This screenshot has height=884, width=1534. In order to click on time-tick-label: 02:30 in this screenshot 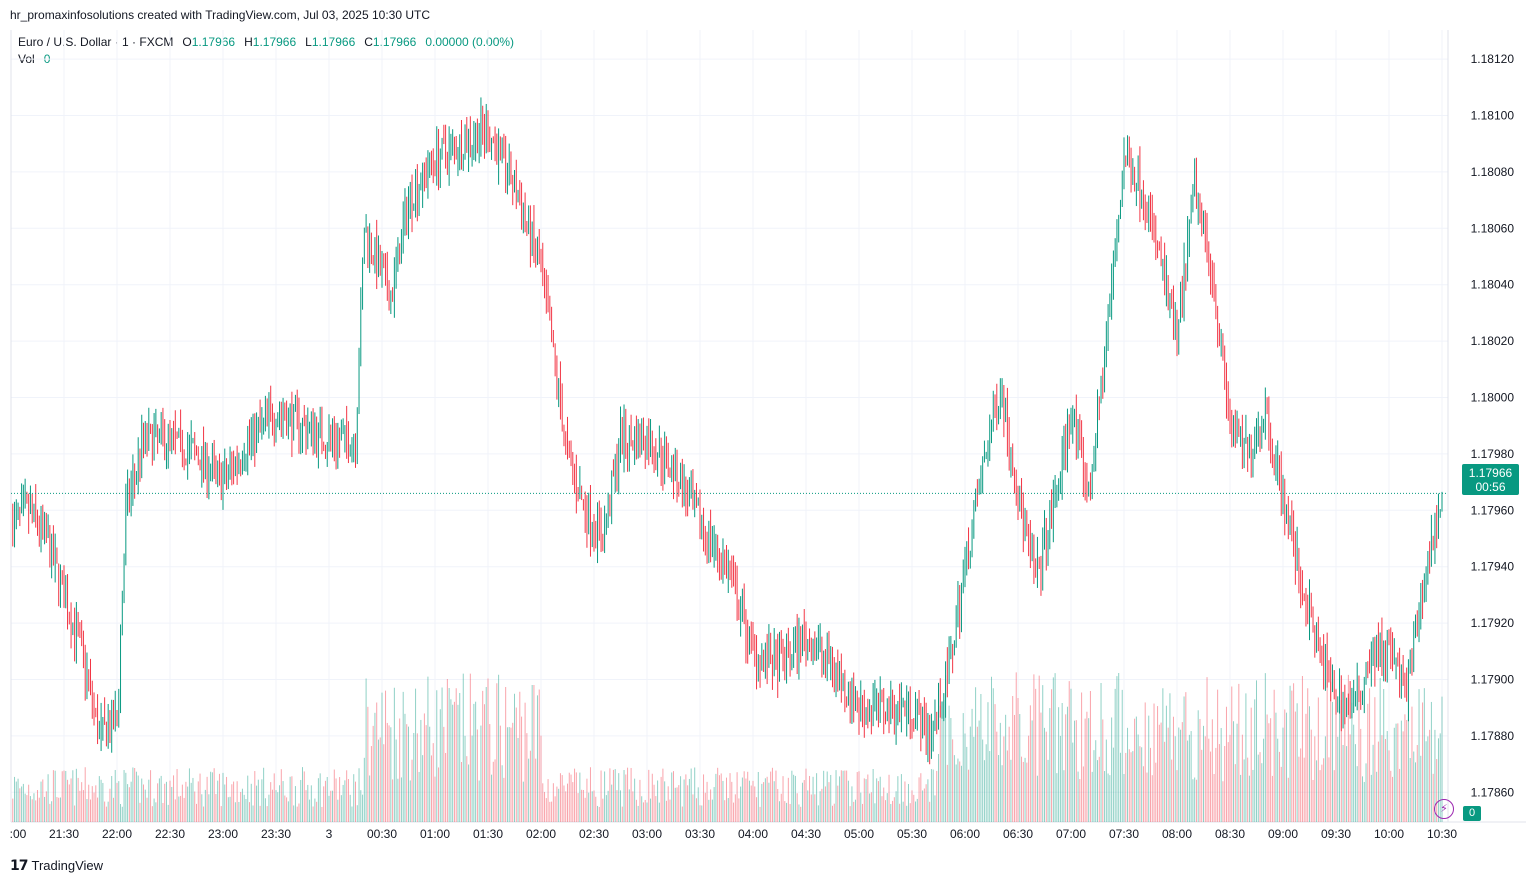, I will do `click(594, 834)`.